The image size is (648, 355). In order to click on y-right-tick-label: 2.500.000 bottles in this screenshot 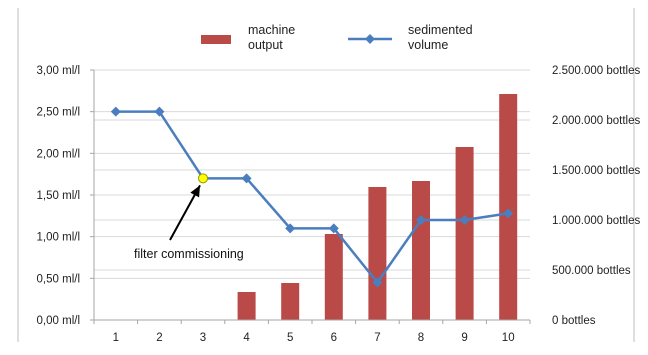, I will do `click(596, 71)`.